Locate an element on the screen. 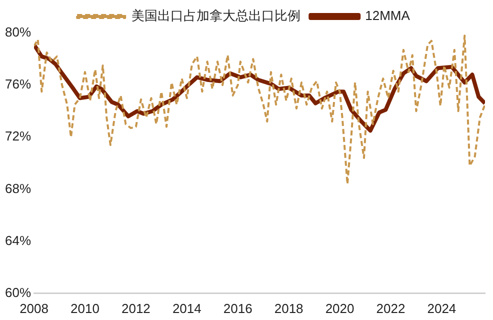 The height and width of the screenshot is (320, 493). y-tick-label: 72% is located at coordinates (18, 136).